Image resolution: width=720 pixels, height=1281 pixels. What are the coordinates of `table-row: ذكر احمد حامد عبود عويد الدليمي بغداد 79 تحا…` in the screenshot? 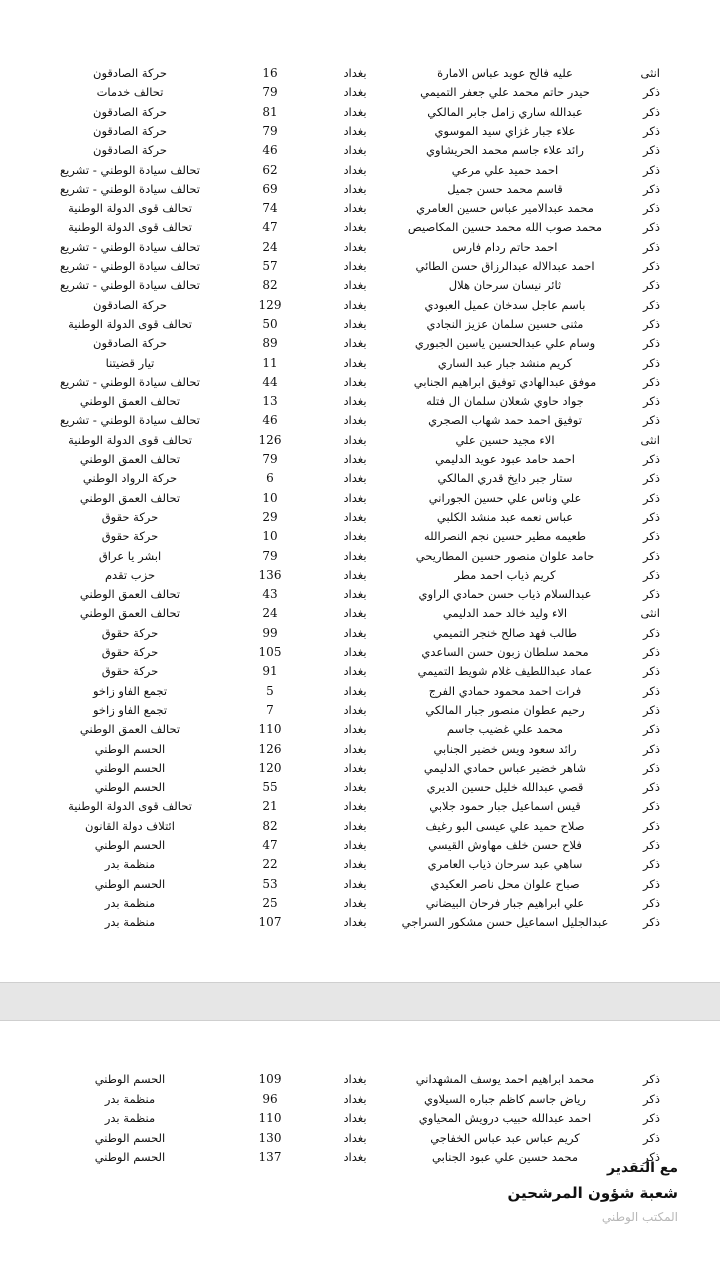 It's located at (360, 459).